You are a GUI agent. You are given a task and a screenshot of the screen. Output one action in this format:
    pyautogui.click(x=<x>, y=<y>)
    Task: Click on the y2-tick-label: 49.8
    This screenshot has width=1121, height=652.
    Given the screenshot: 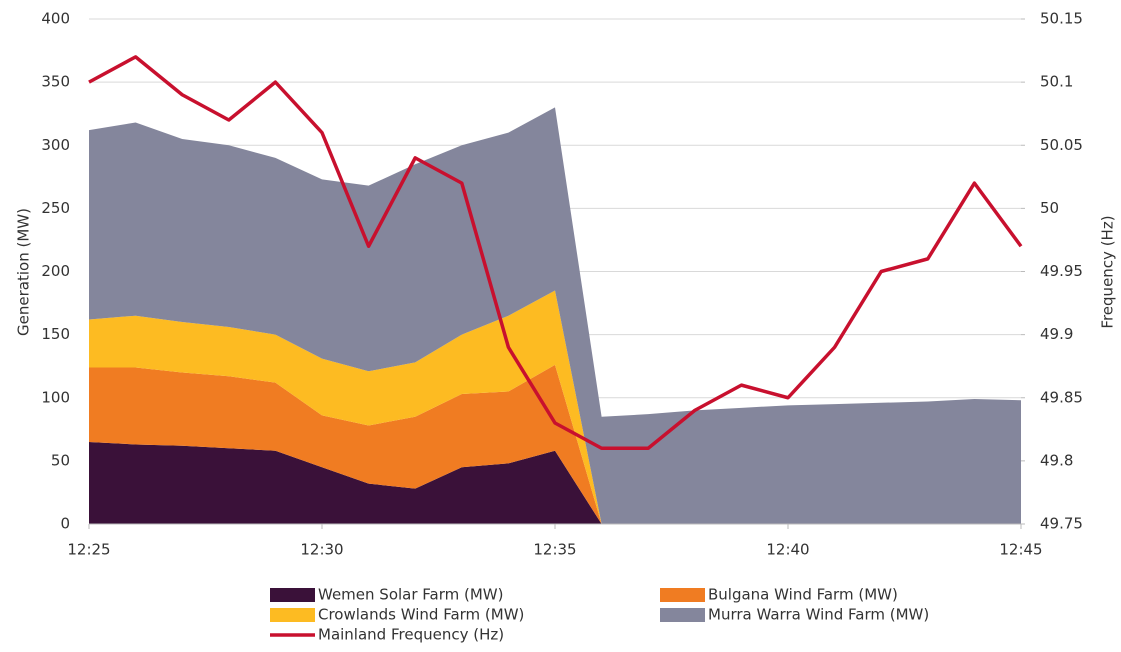 What is the action you would take?
    pyautogui.click(x=1056, y=460)
    